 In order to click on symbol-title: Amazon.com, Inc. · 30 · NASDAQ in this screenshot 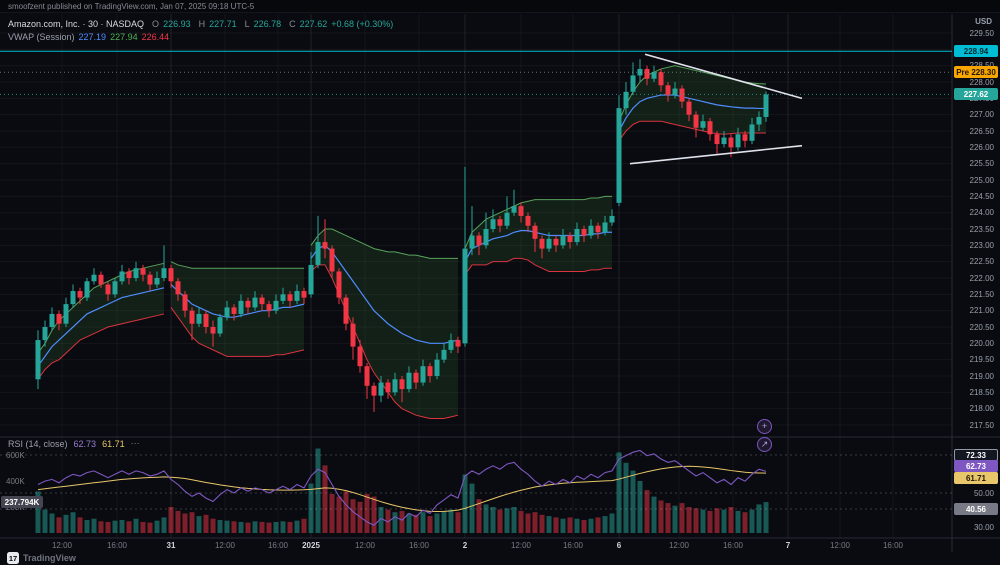, I will do `click(76, 23)`.